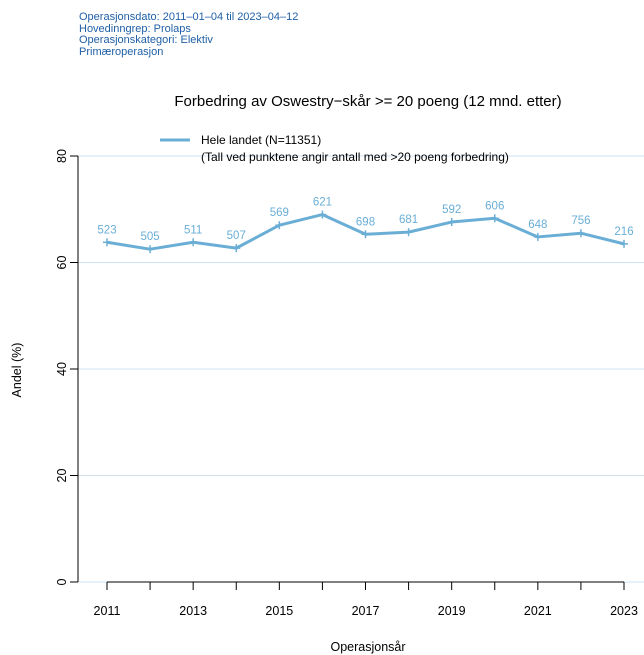 The height and width of the screenshot is (655, 644). Describe the element at coordinates (538, 611) in the screenshot. I see `x-tick-label: 2021` at that location.